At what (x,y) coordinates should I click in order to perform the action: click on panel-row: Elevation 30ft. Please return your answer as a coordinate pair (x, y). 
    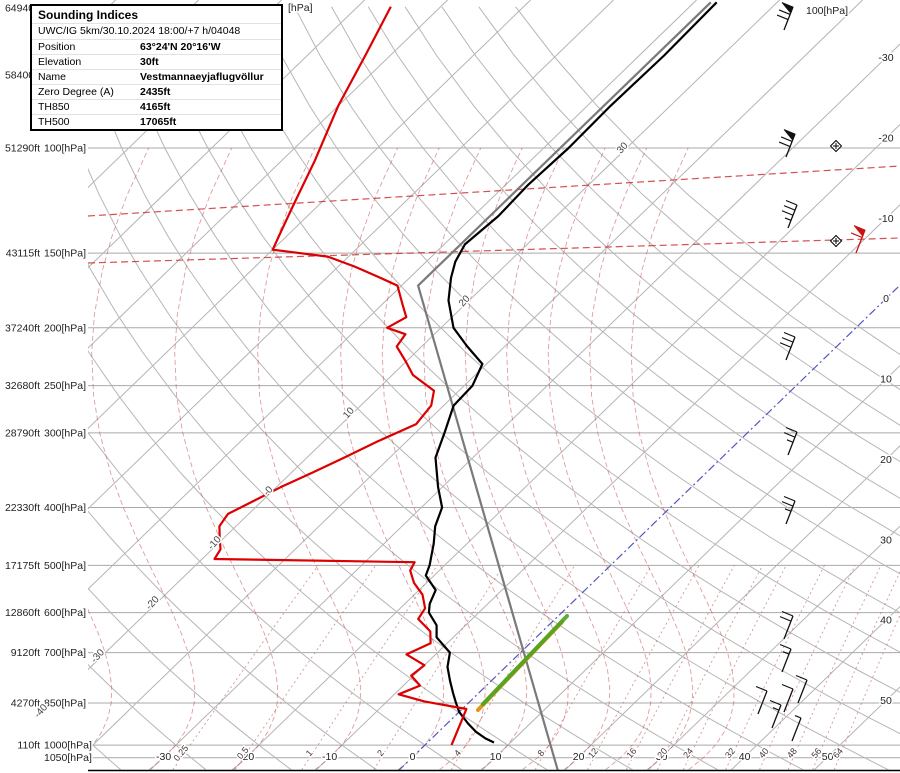
    Looking at the image, I should click on (156, 61).